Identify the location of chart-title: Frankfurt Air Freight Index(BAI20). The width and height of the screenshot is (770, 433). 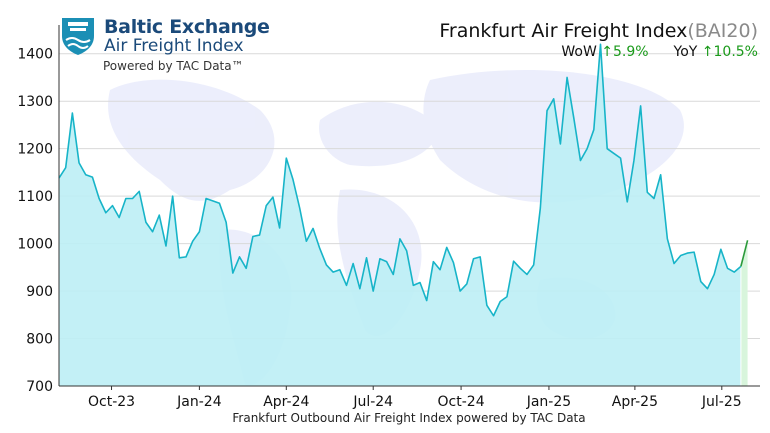
(598, 31).